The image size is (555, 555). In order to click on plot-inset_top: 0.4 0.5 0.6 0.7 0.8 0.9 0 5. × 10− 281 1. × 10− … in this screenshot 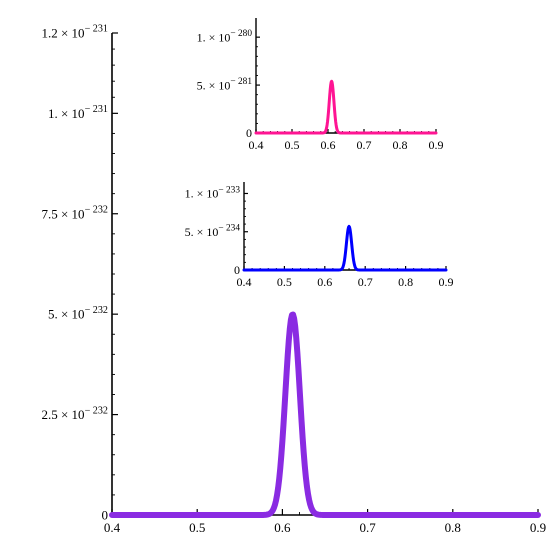, I will do `click(320, 85)`.